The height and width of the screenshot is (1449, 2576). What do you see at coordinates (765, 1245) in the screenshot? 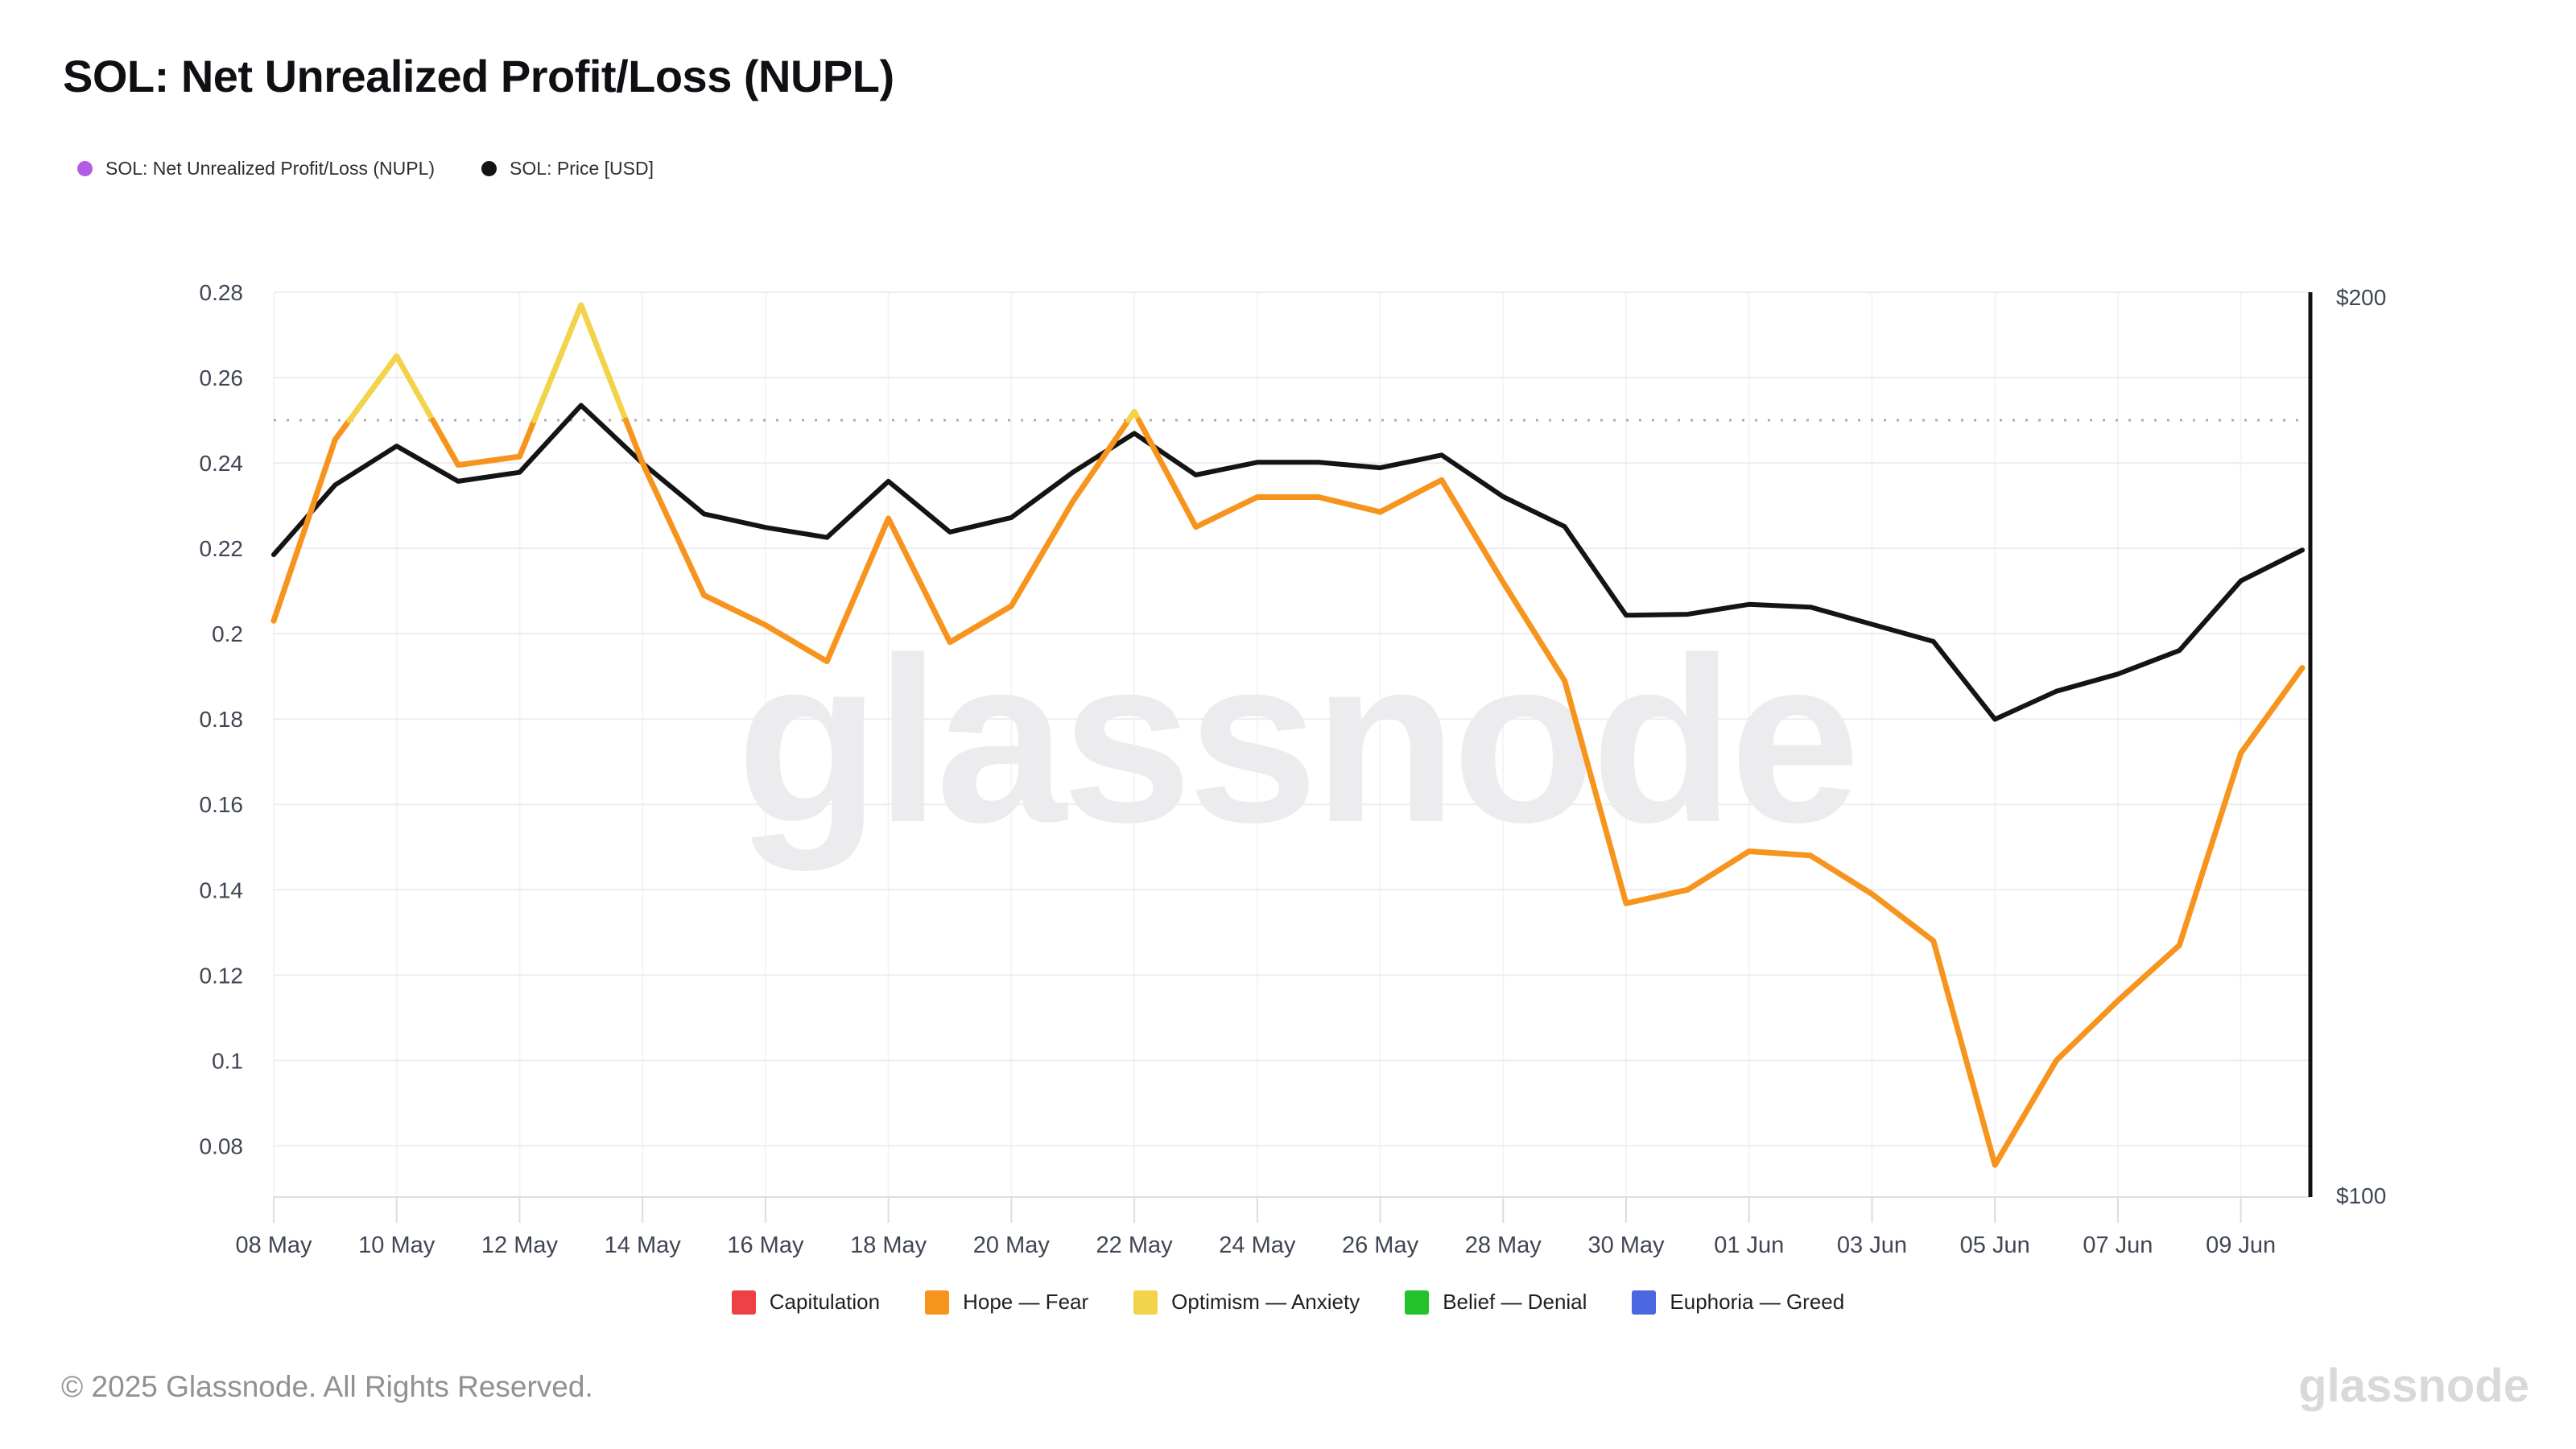
I see `x-tick-label: 16 May` at bounding box center [765, 1245].